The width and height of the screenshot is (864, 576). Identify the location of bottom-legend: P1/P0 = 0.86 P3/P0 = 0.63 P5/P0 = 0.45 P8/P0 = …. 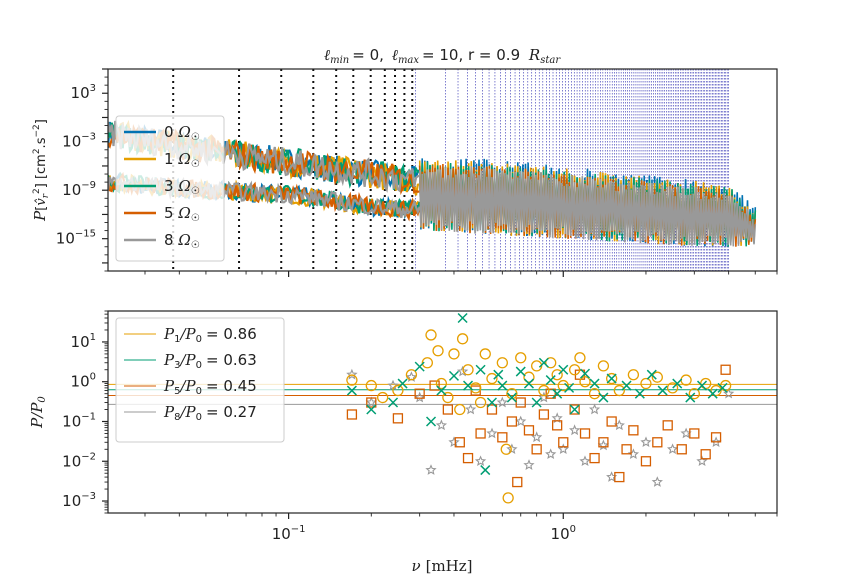
(200, 380).